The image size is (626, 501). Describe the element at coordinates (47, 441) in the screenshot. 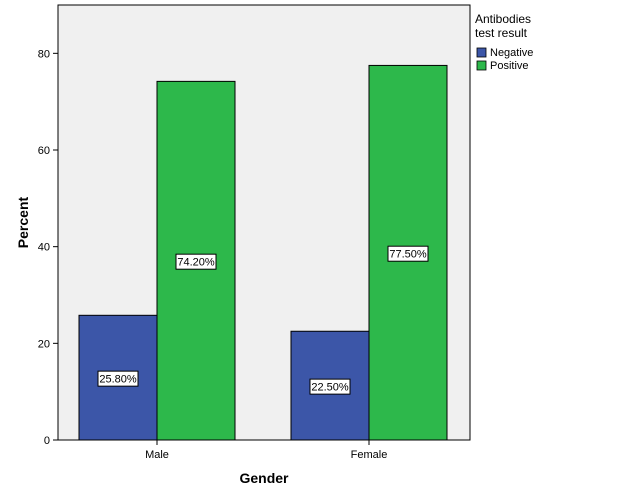

I see `y-tick-label: 0` at that location.